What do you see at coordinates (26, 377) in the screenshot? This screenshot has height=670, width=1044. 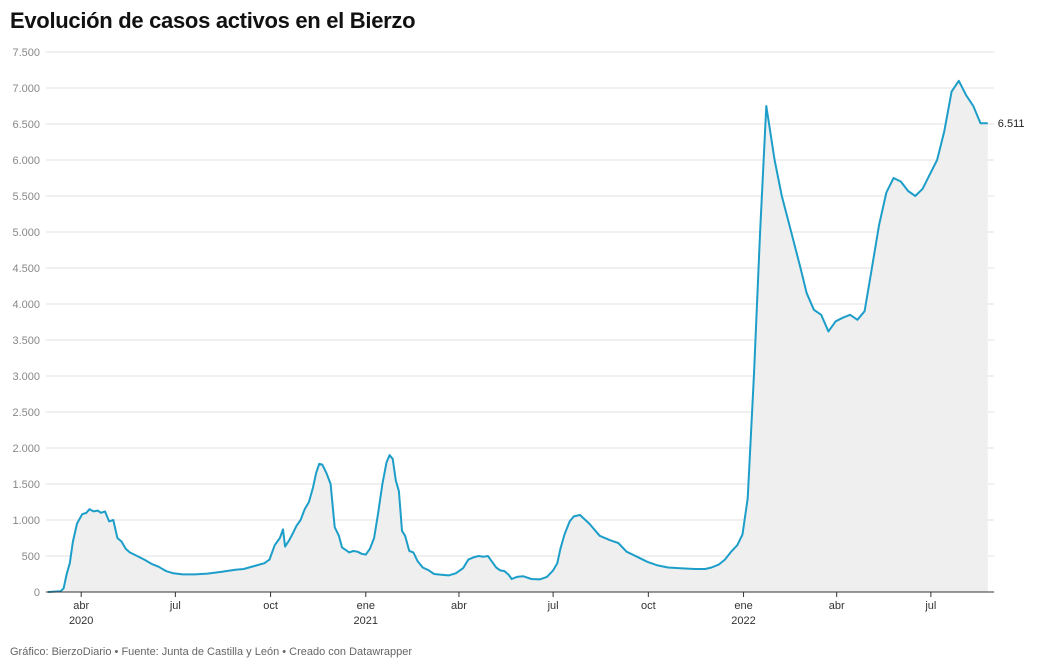 I see `y-tick-label: 3.000` at bounding box center [26, 377].